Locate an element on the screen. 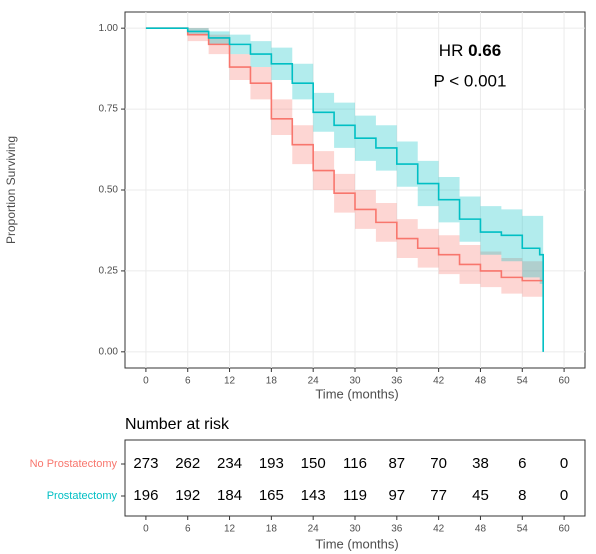  row-label: Prostatectomy is located at coordinates (82, 496).